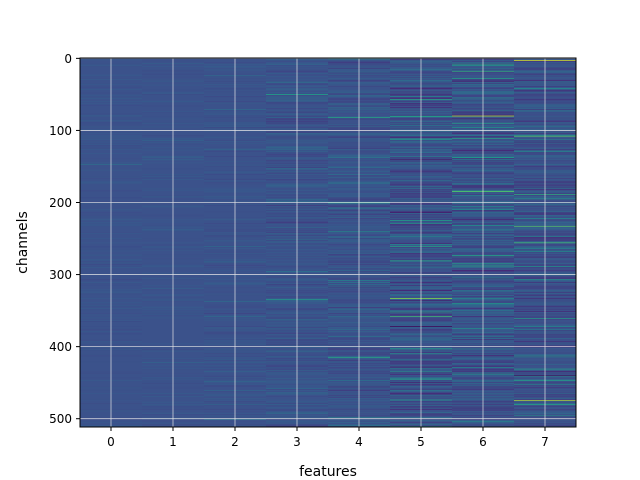 This screenshot has width=640, height=480. I want to click on x-axis-ticks: 0 1 2 3 4 5 6 7, so click(328, 438).